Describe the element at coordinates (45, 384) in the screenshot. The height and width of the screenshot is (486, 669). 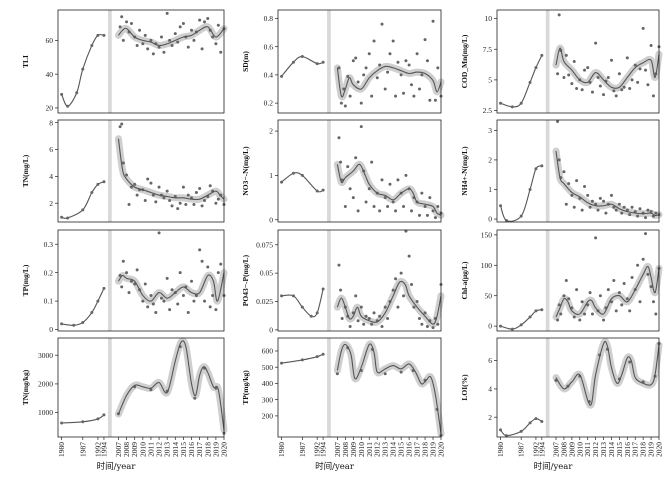
I see `y-tick-label: 2000` at that location.